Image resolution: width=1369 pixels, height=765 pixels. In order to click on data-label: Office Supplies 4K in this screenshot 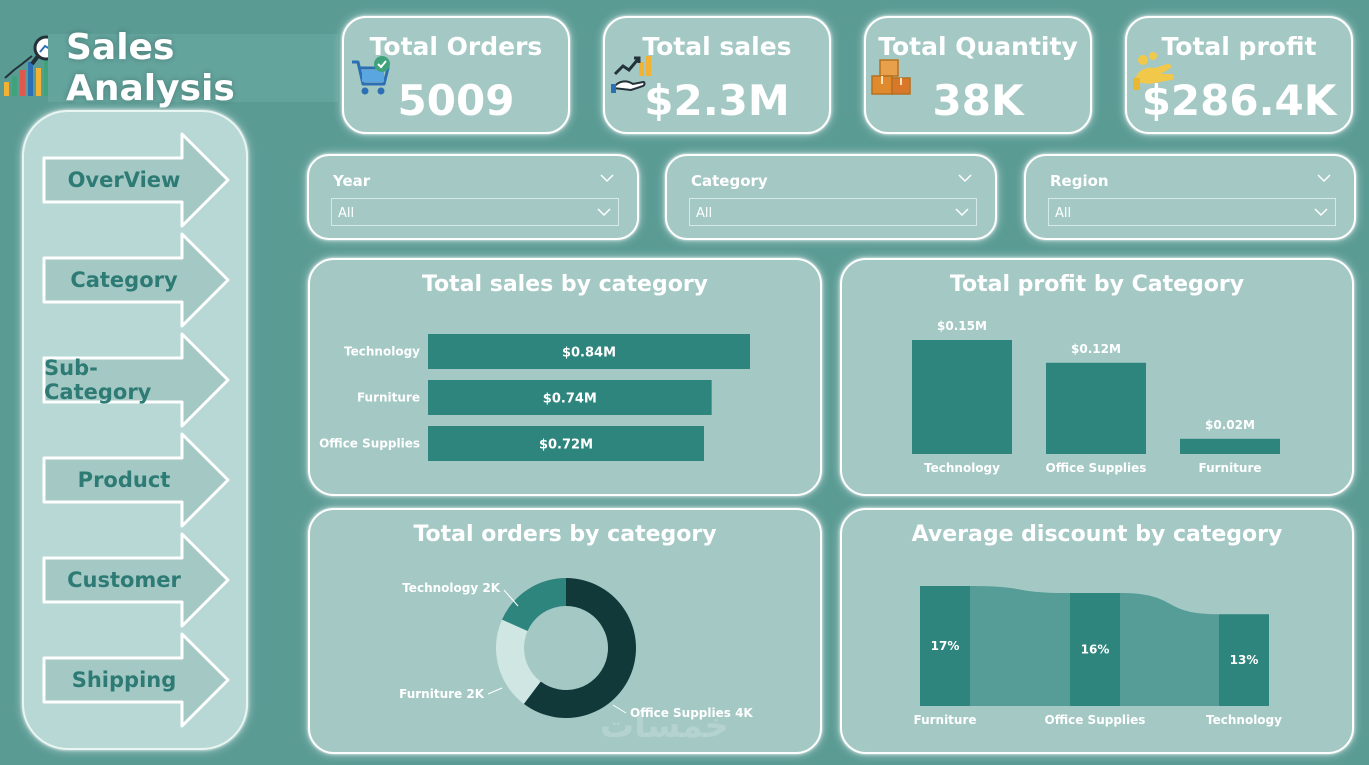, I will do `click(691, 713)`.